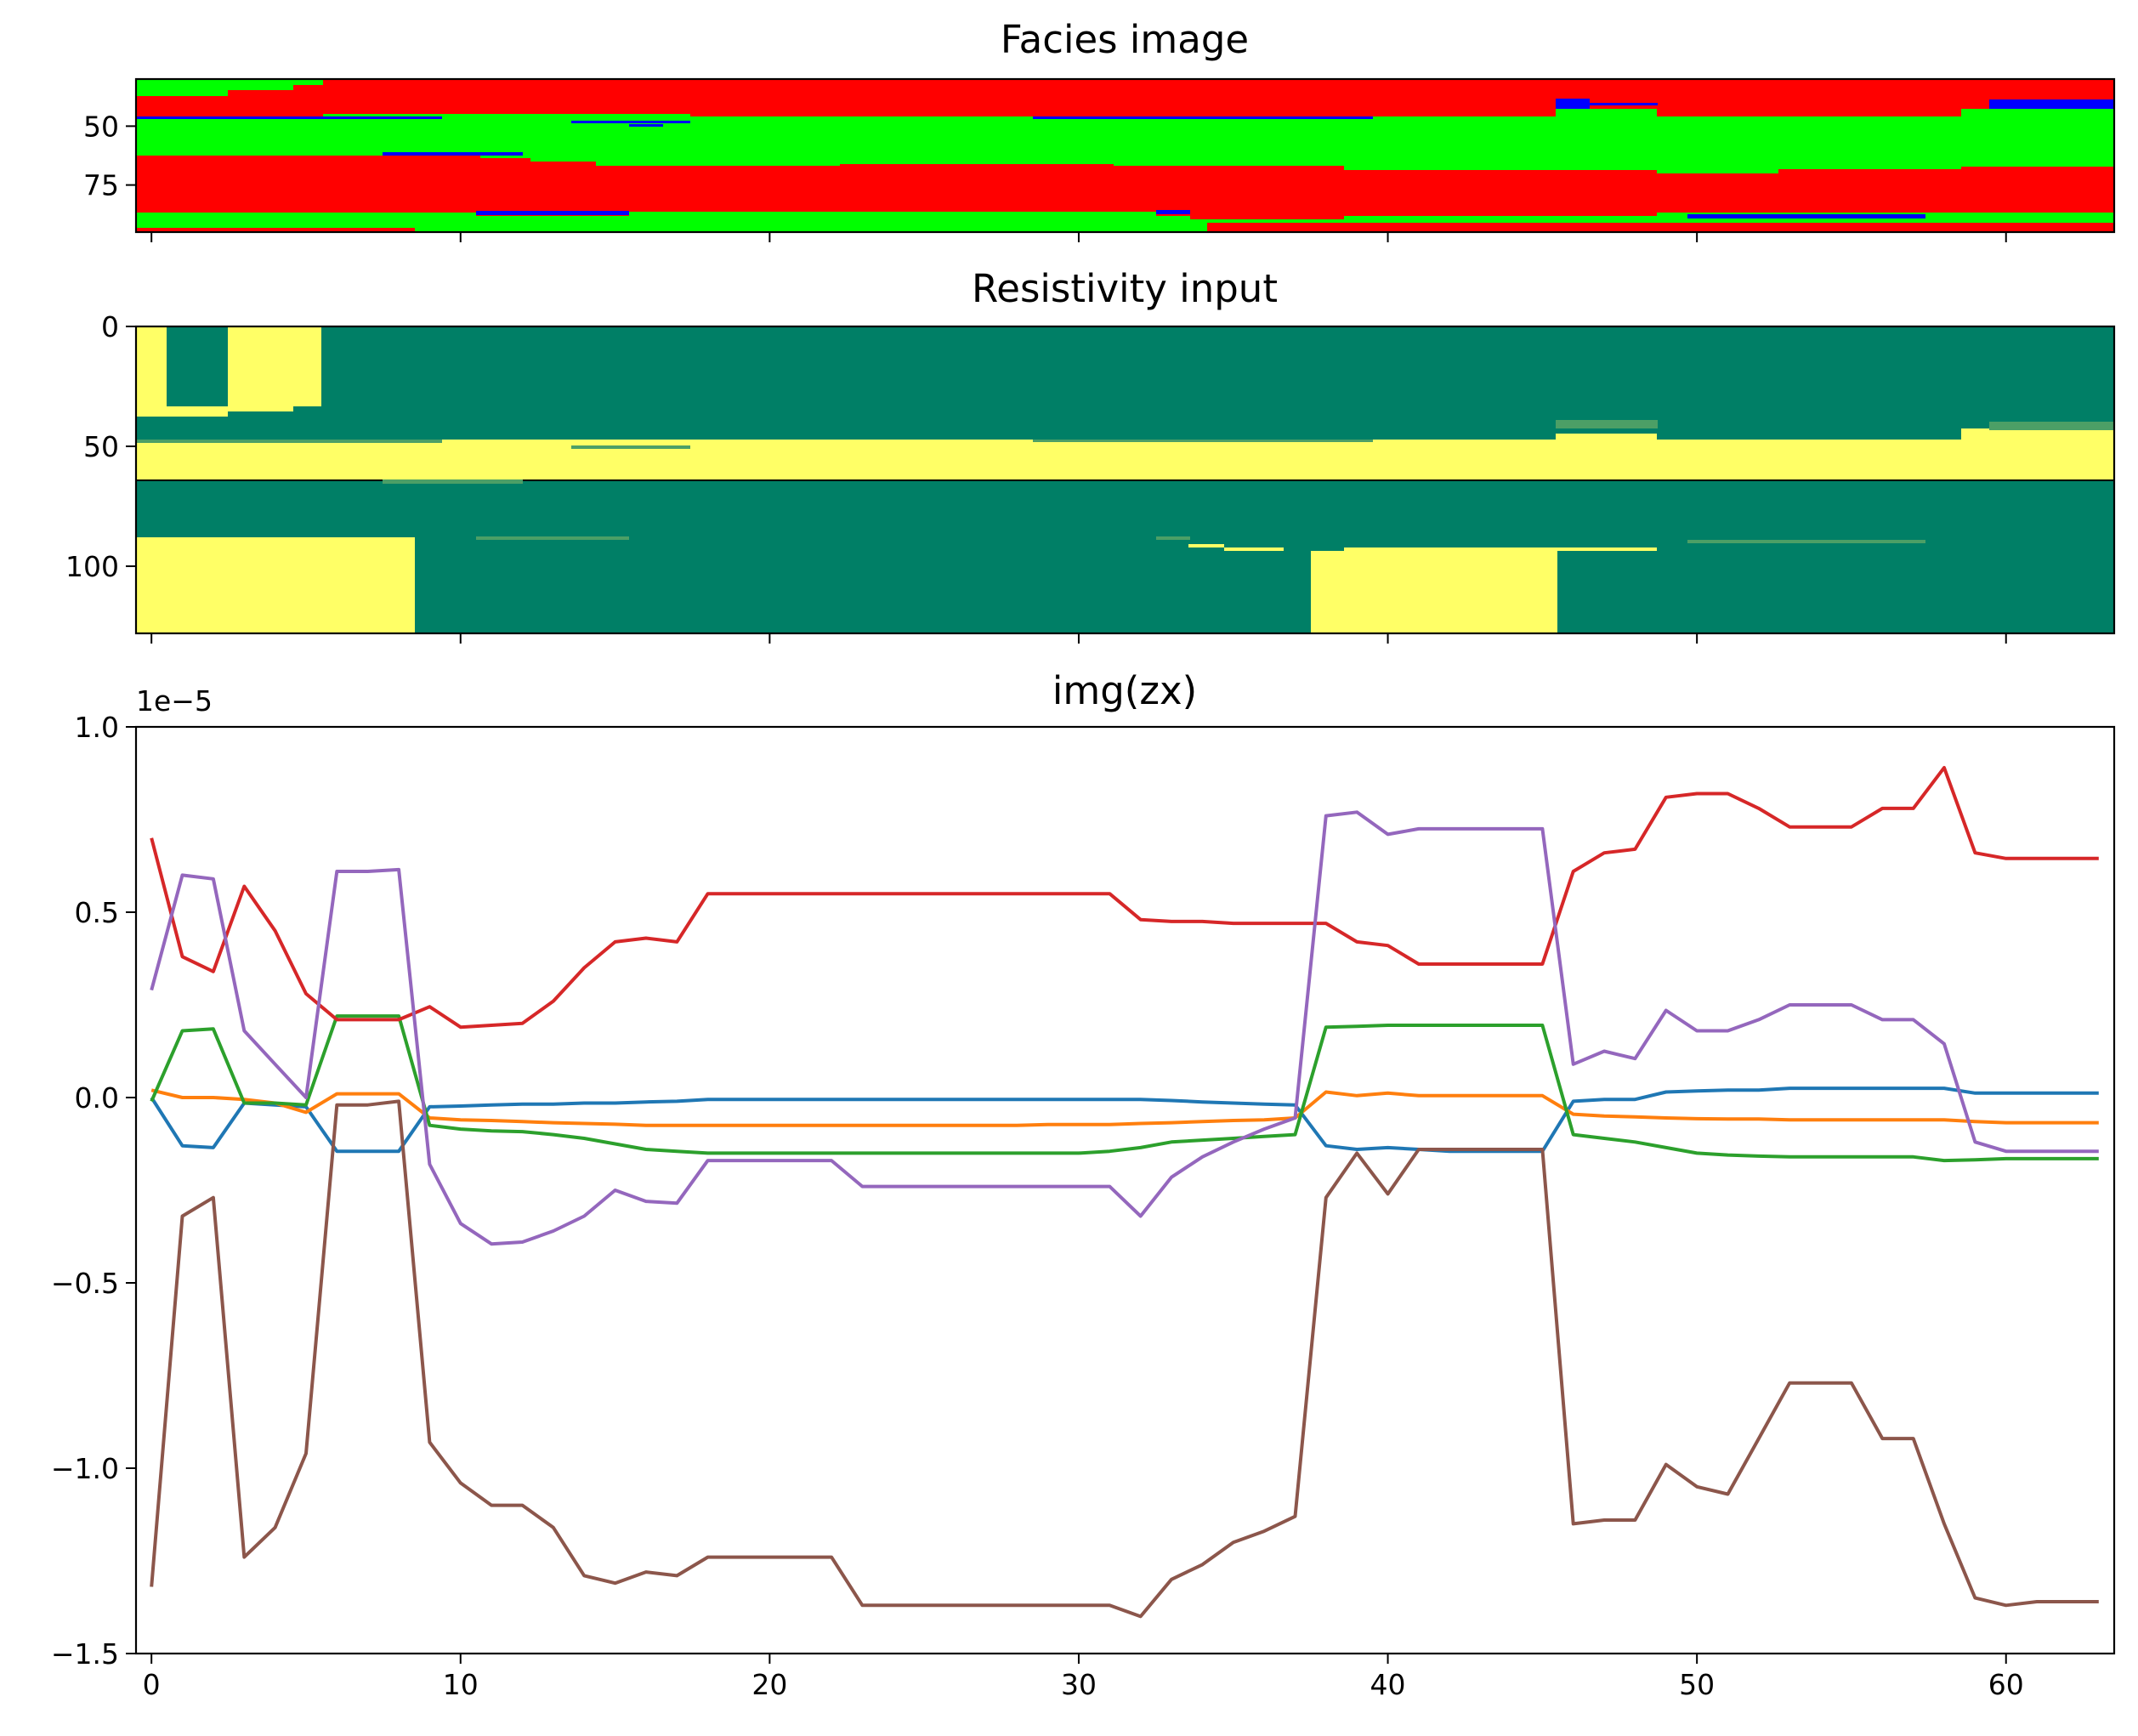 The width and height of the screenshot is (2138, 1736). I want to click on x-tick-label: 10, so click(461, 1685).